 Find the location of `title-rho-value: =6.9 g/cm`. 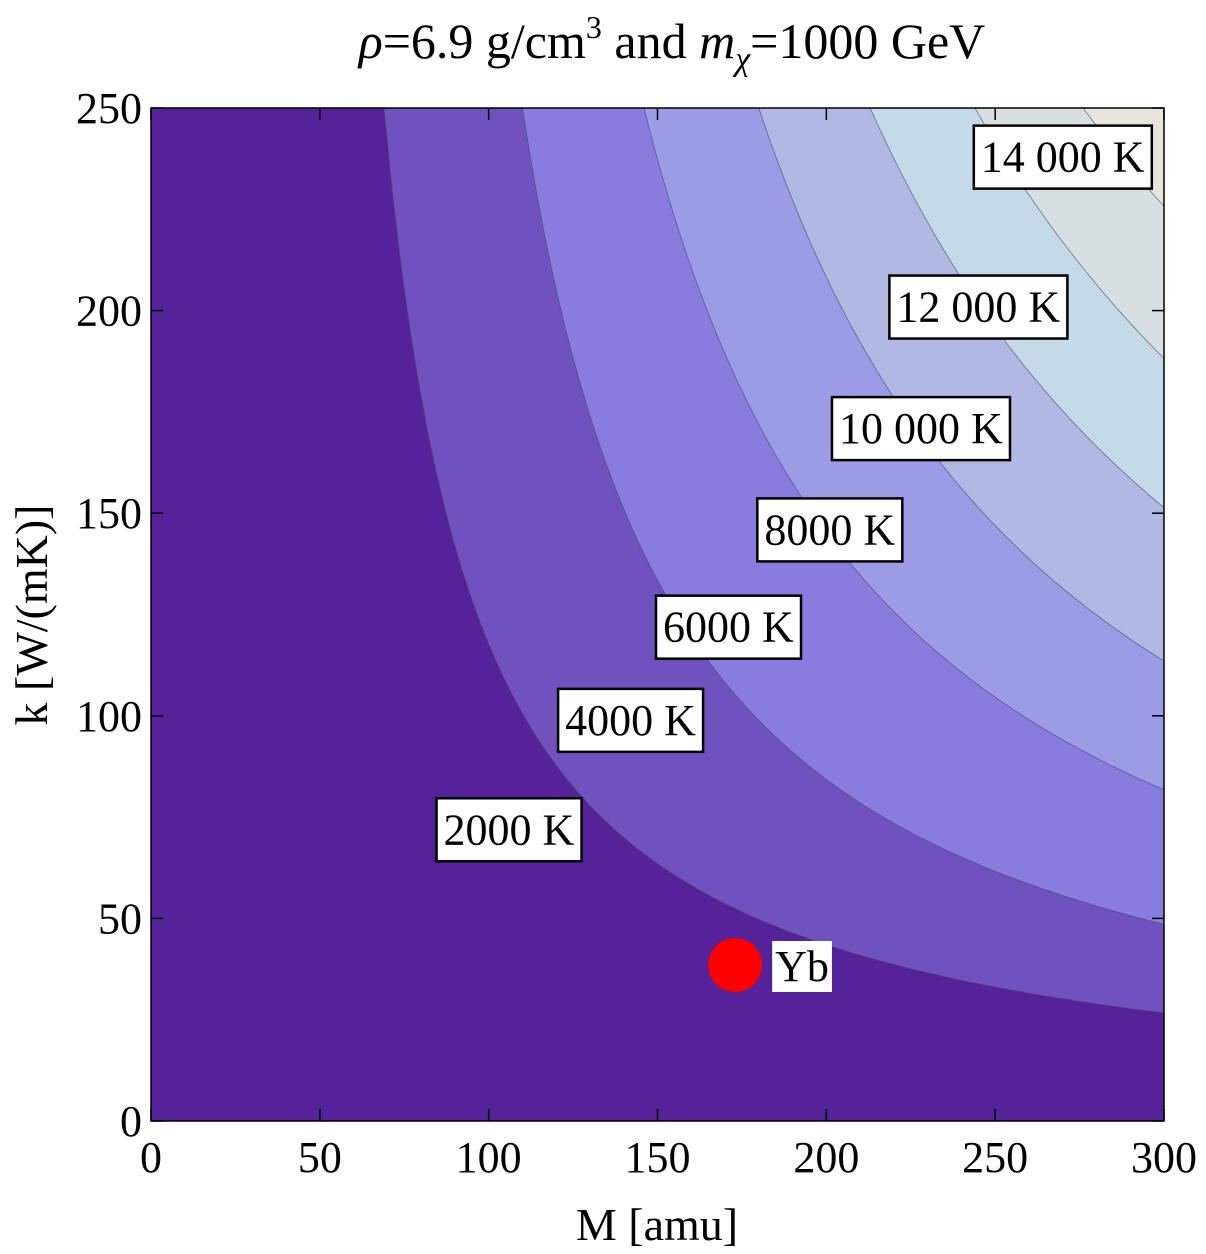

title-rho-value: =6.9 g/cm is located at coordinates (484, 41).